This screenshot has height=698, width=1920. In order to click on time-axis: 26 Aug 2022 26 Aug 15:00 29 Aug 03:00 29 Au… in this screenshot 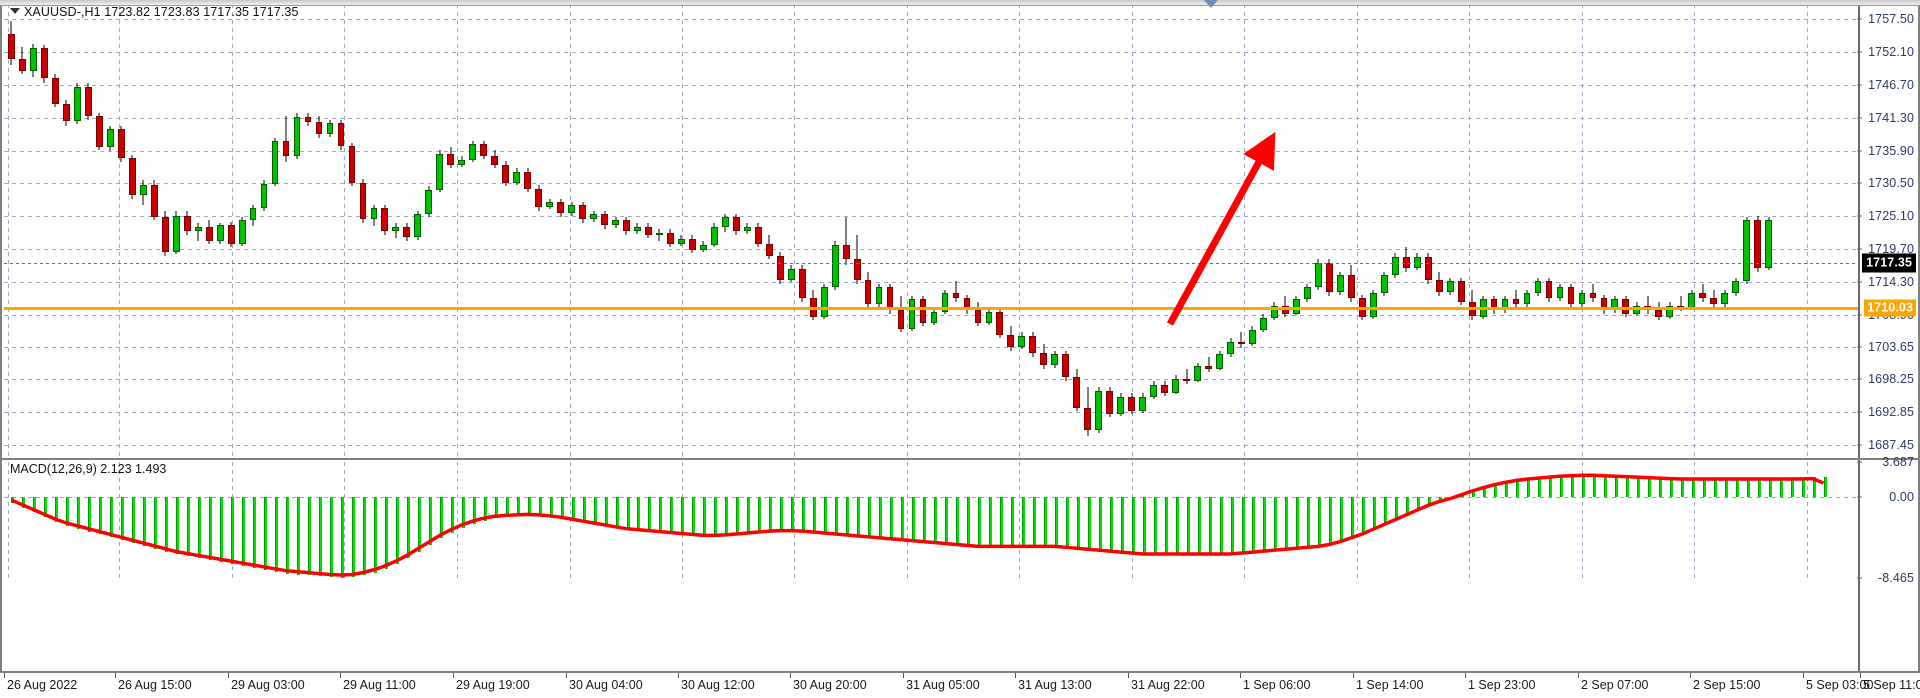, I will do `click(960, 685)`.